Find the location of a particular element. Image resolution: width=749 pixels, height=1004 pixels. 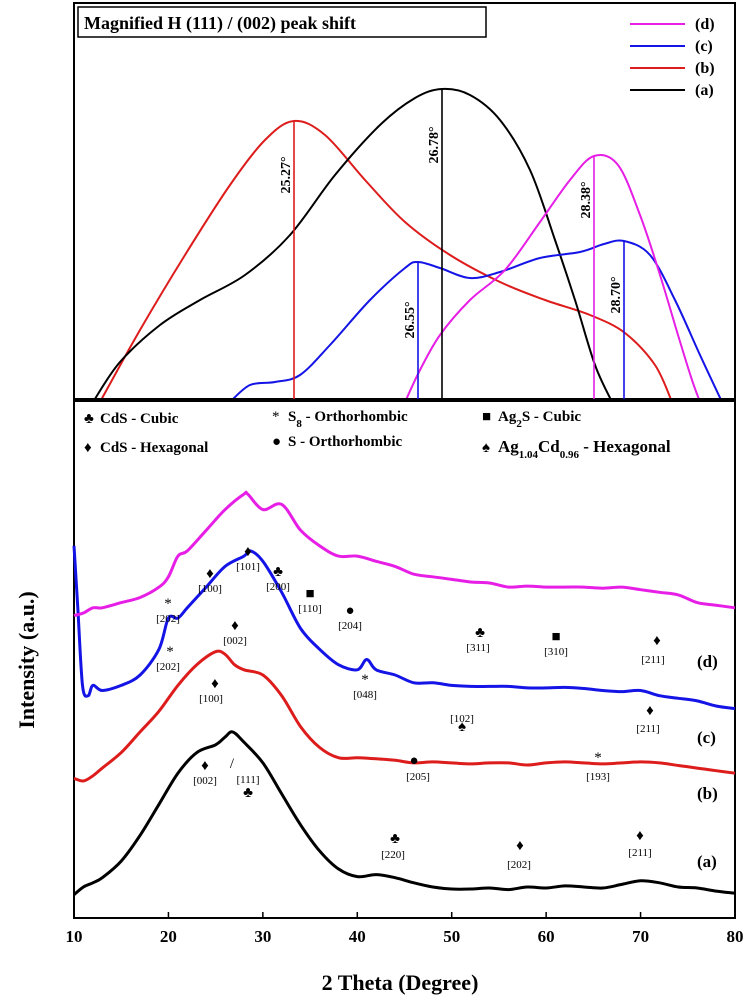

peak-annotation-symbol-17: ♣ is located at coordinates (248, 793).